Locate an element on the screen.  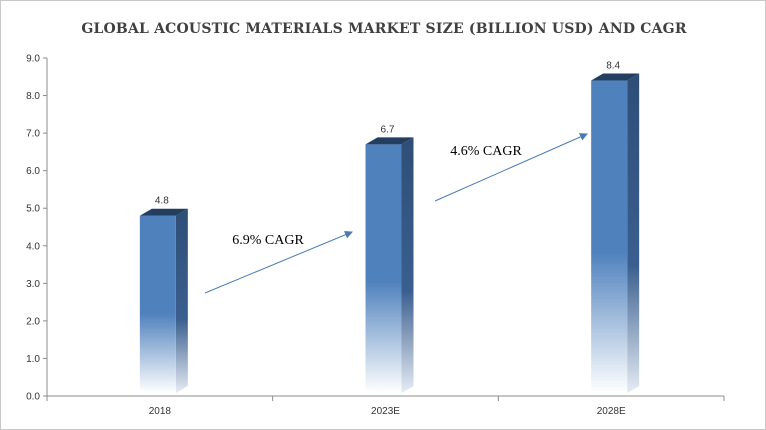
y-tick-label: 6.0 is located at coordinates (33, 171).